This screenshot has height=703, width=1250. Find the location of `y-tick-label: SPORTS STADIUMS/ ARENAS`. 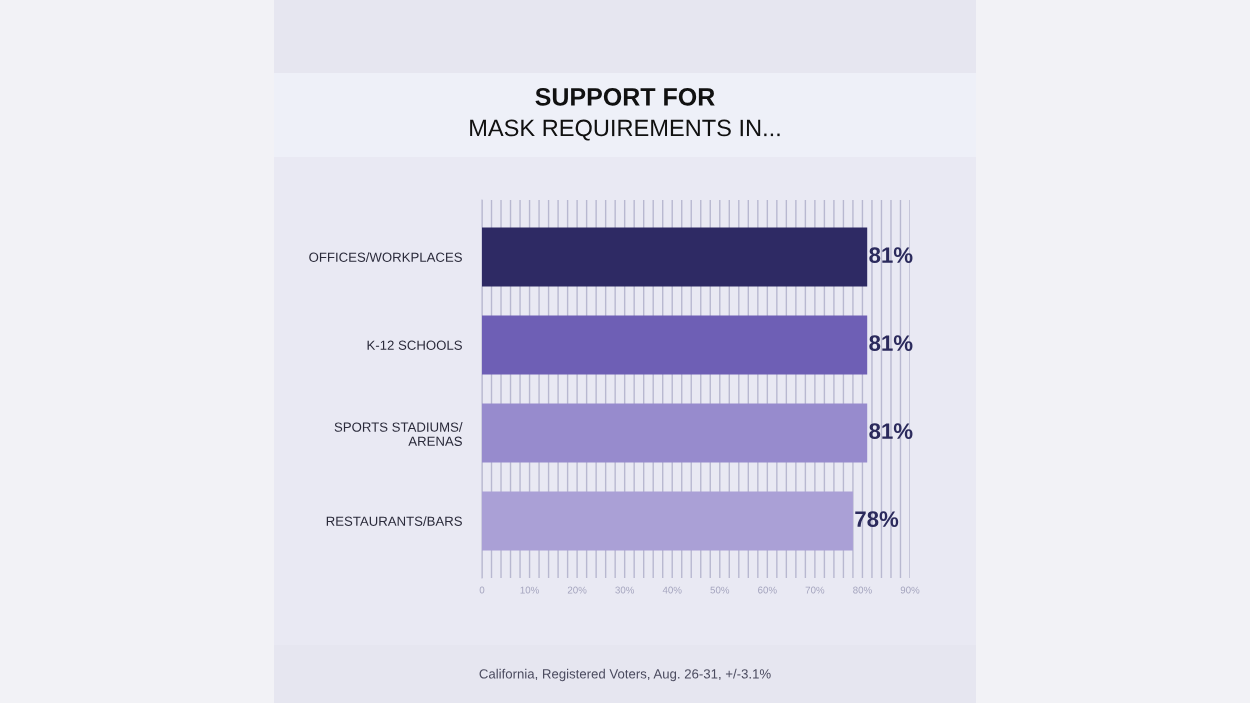

y-tick-label: SPORTS STADIUMS/ ARENAS is located at coordinates (398, 434).